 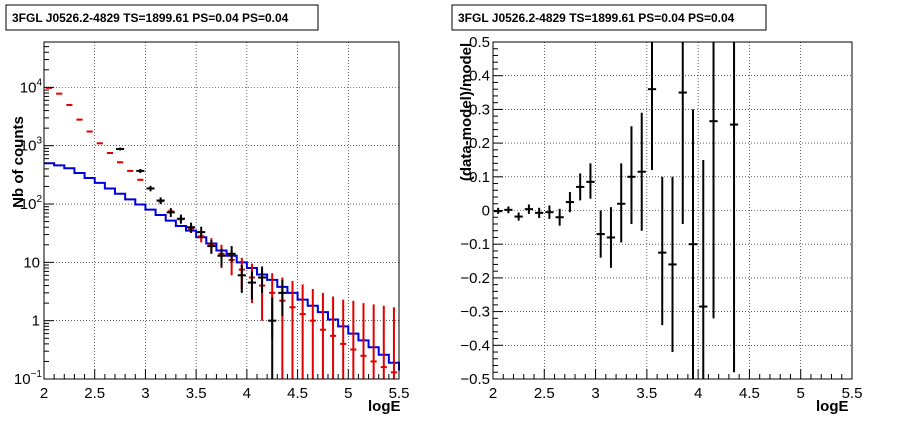 What do you see at coordinates (479, 109) in the screenshot?
I see `right-ytick-label: 0.3` at bounding box center [479, 109].